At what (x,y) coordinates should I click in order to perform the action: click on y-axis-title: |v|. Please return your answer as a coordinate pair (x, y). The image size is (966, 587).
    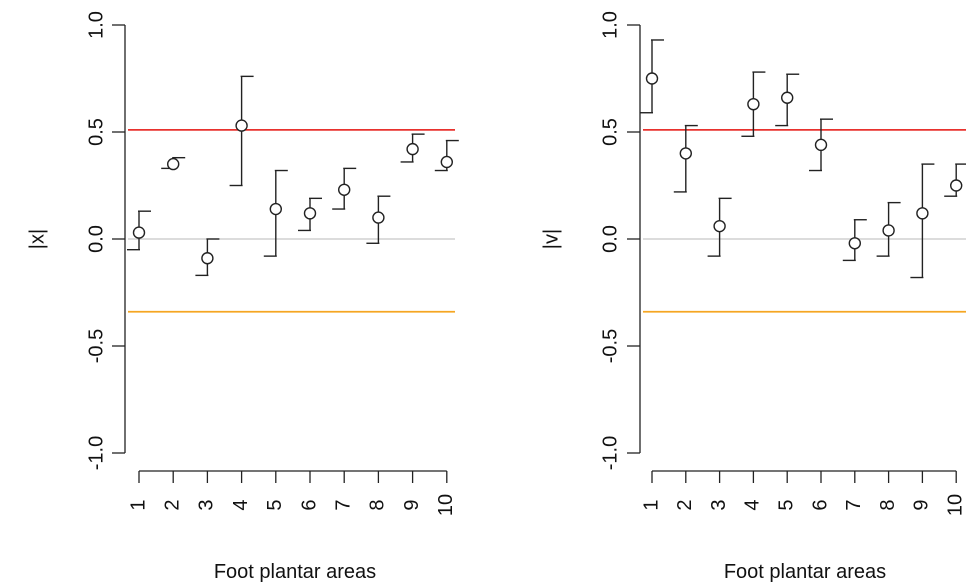
    Looking at the image, I should click on (551, 239).